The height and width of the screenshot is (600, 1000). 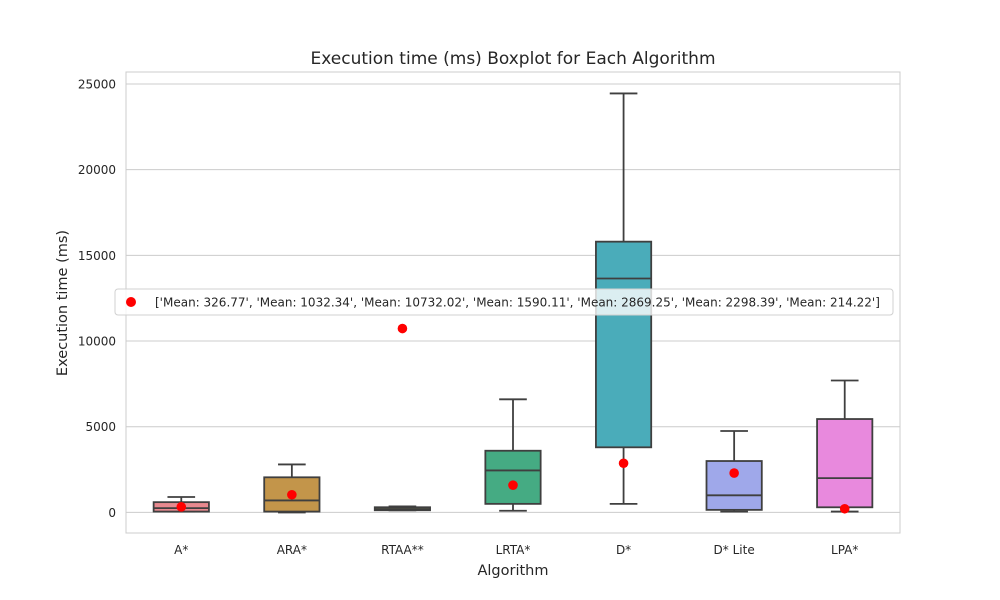 What do you see at coordinates (131, 302) in the screenshot?
I see `legend-mean-marker` at bounding box center [131, 302].